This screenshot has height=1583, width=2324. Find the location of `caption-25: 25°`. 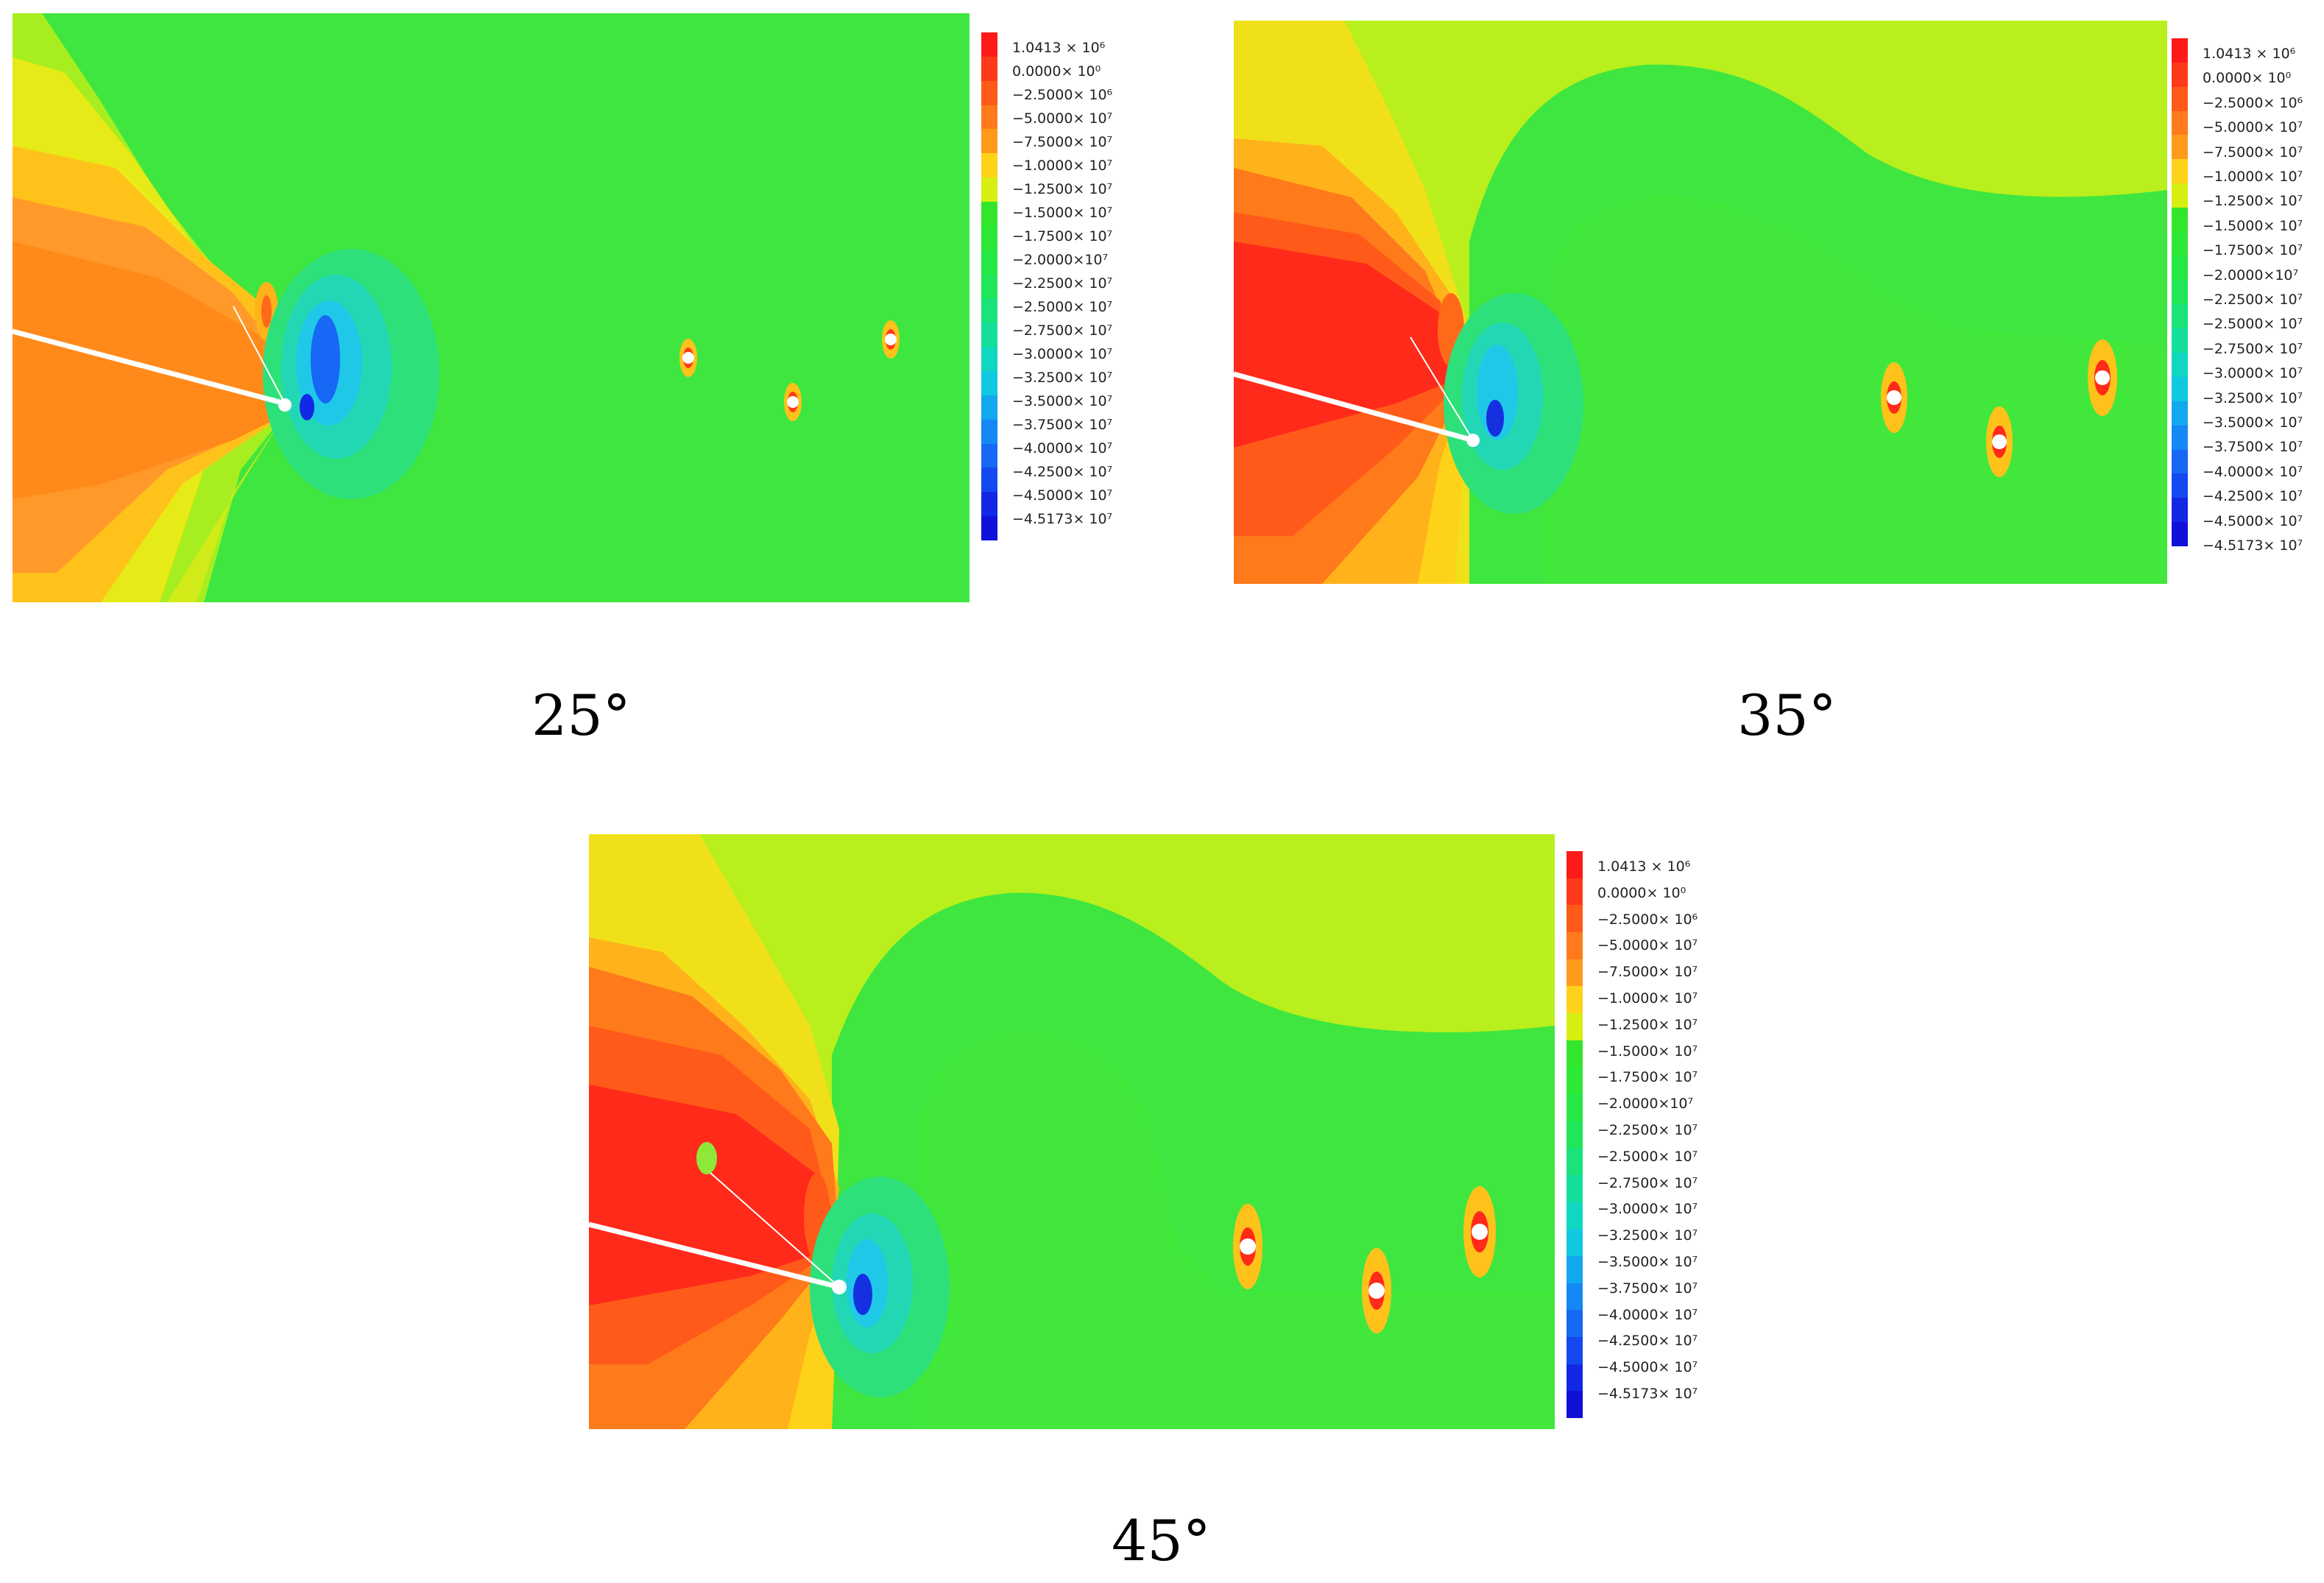

caption-25: 25° is located at coordinates (581, 715).